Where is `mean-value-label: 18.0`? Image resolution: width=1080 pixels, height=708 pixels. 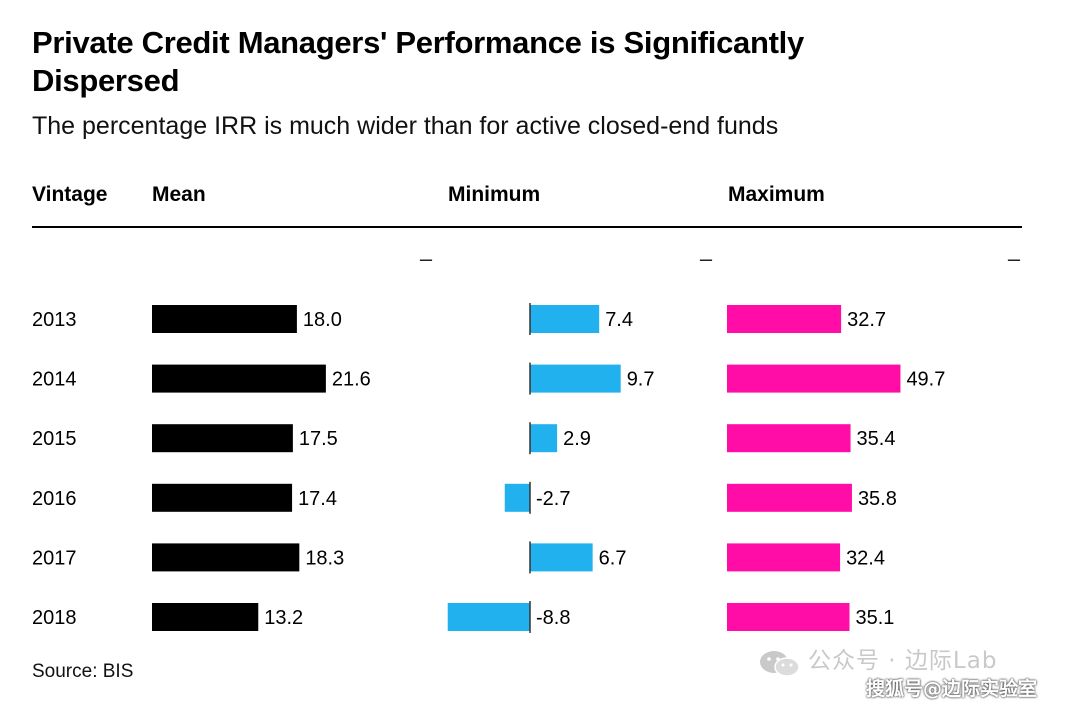
mean-value-label: 18.0 is located at coordinates (322, 320).